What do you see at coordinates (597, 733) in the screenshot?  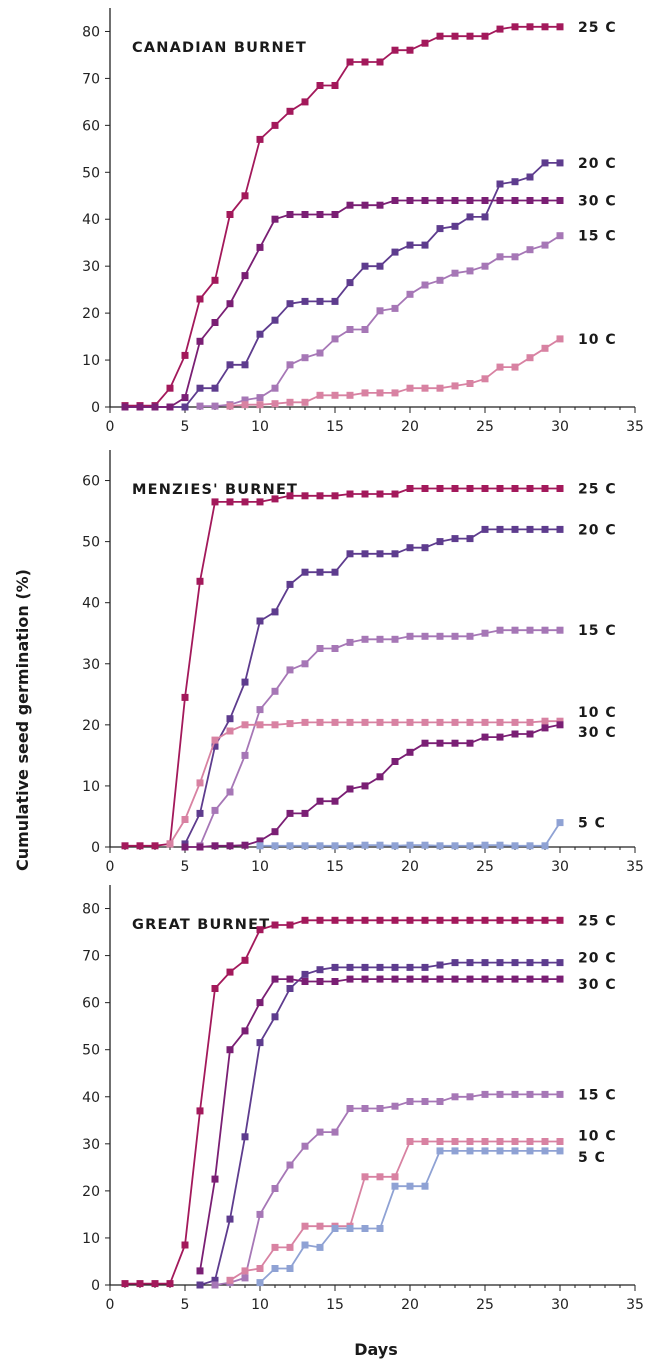 I see `menzies-burnet-series-30-c-label: 30 C` at bounding box center [597, 733].